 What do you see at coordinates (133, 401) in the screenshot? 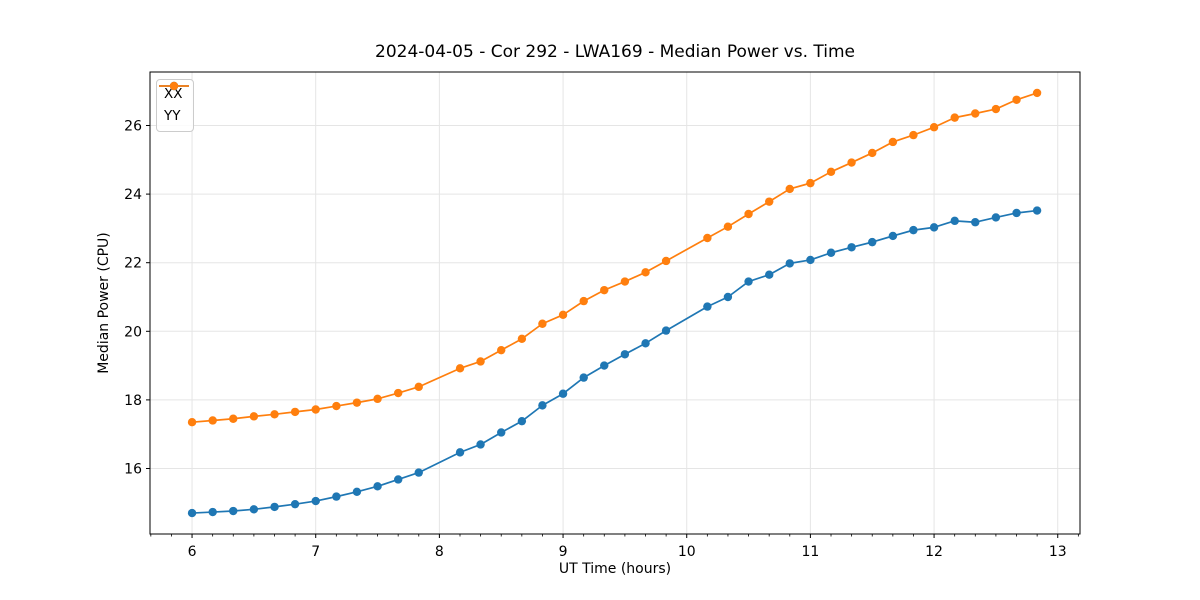
I see `y-tick-label: 18` at bounding box center [133, 401].